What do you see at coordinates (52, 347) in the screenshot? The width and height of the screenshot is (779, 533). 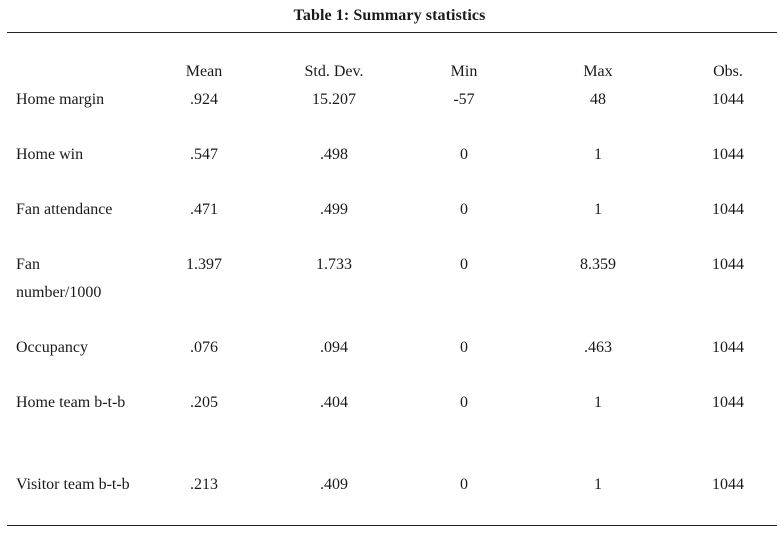 I see `row-label: Occupancy` at bounding box center [52, 347].